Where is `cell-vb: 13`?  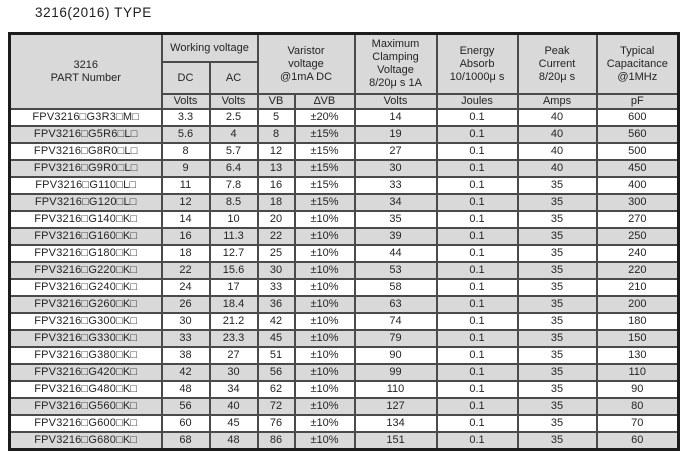
cell-vb: 13 is located at coordinates (276, 168).